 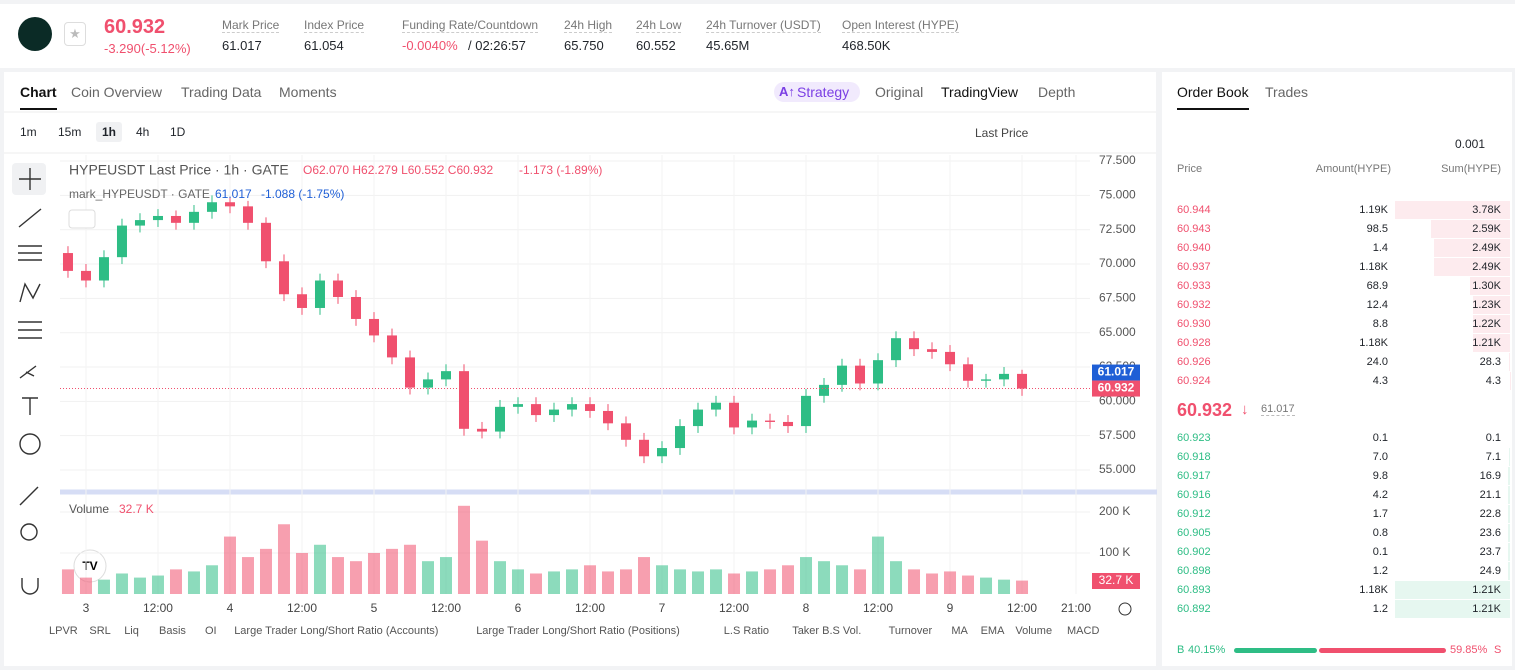 I want to click on ob-price: 60.917, so click(x=1194, y=476).